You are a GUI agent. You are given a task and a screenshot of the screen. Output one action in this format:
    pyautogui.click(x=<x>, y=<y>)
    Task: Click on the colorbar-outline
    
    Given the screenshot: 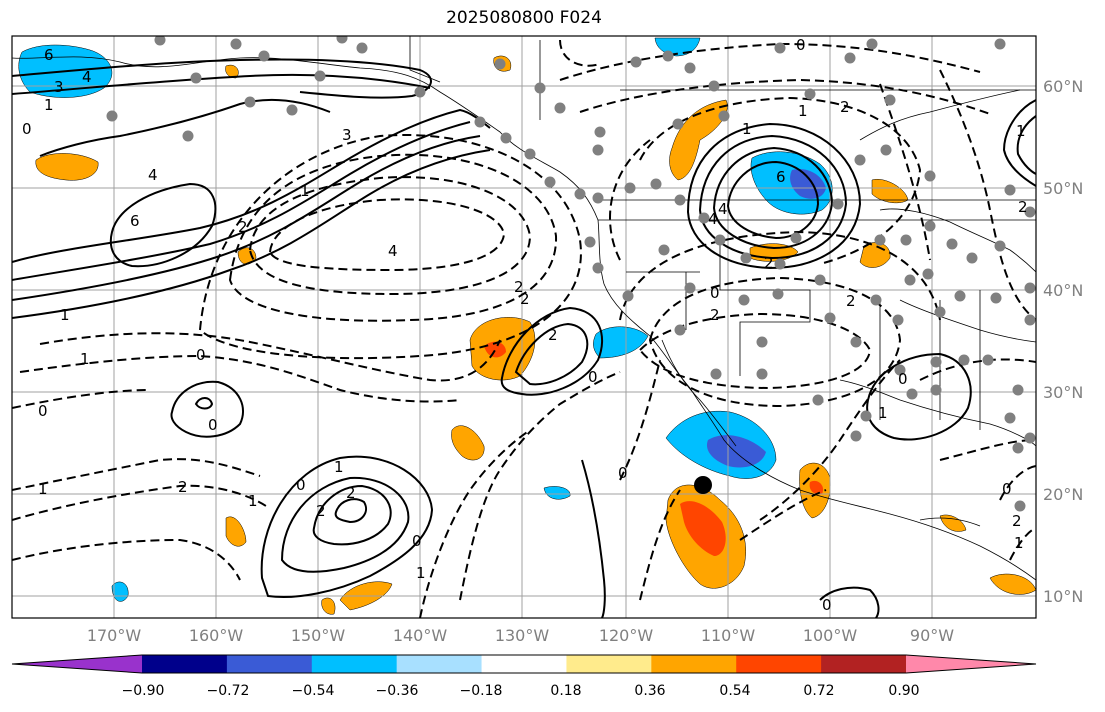 What is the action you would take?
    pyautogui.click(x=524, y=664)
    